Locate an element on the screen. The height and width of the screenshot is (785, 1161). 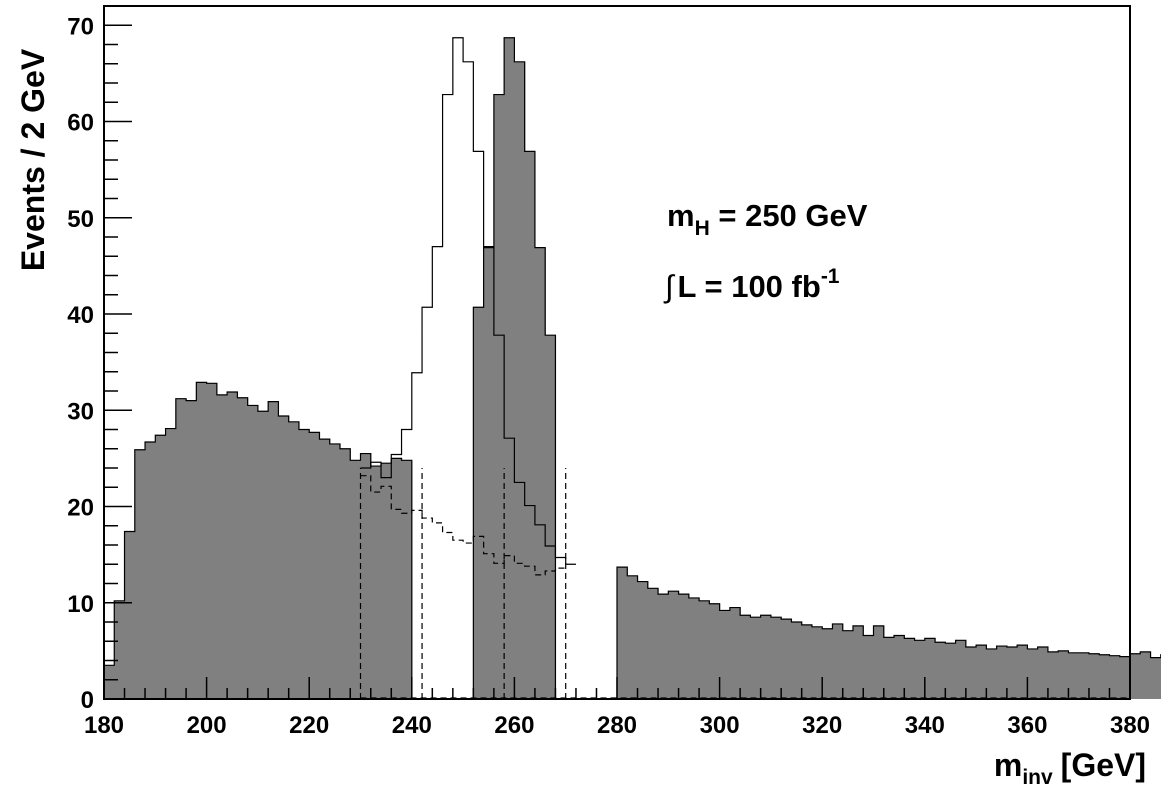
y-tick-label: 60 is located at coordinates (80, 123).